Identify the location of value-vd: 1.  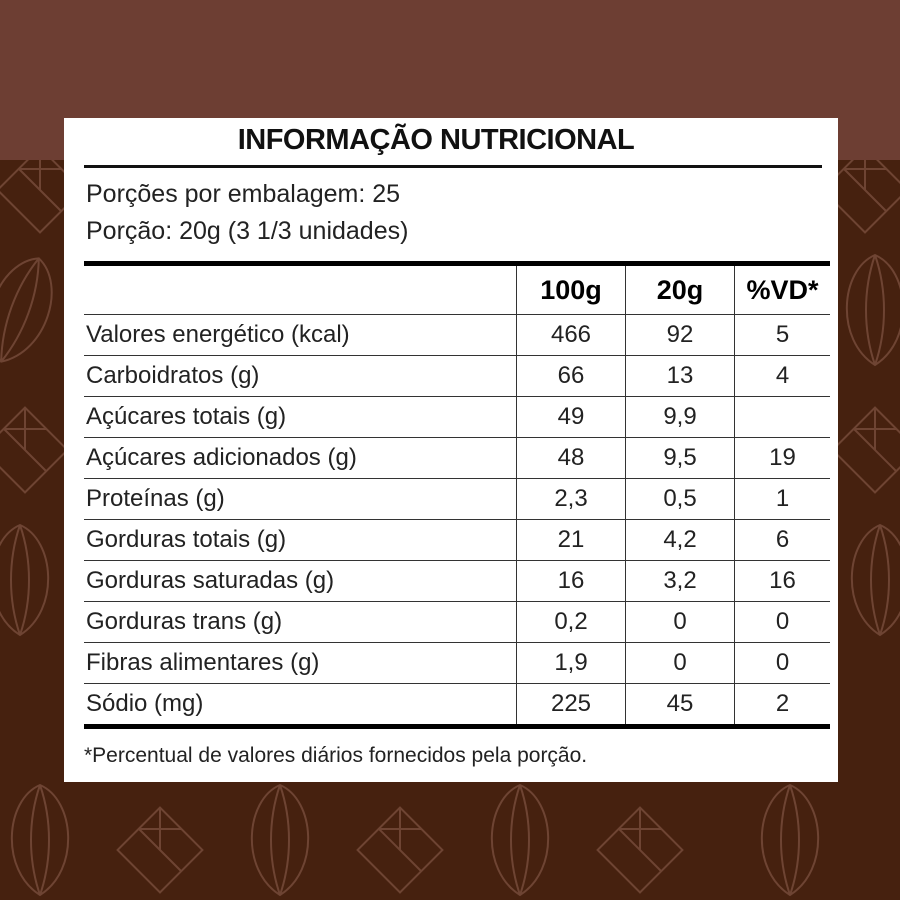
(782, 499).